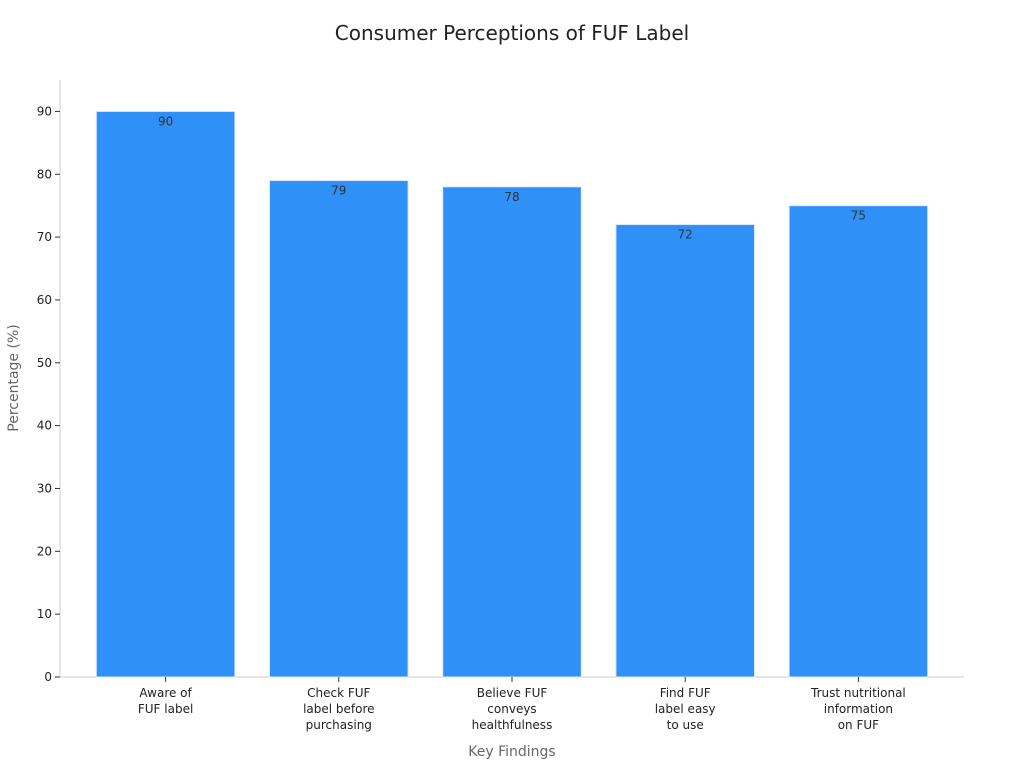  Describe the element at coordinates (511, 197) in the screenshot. I see `bar-value-label: 78` at that location.